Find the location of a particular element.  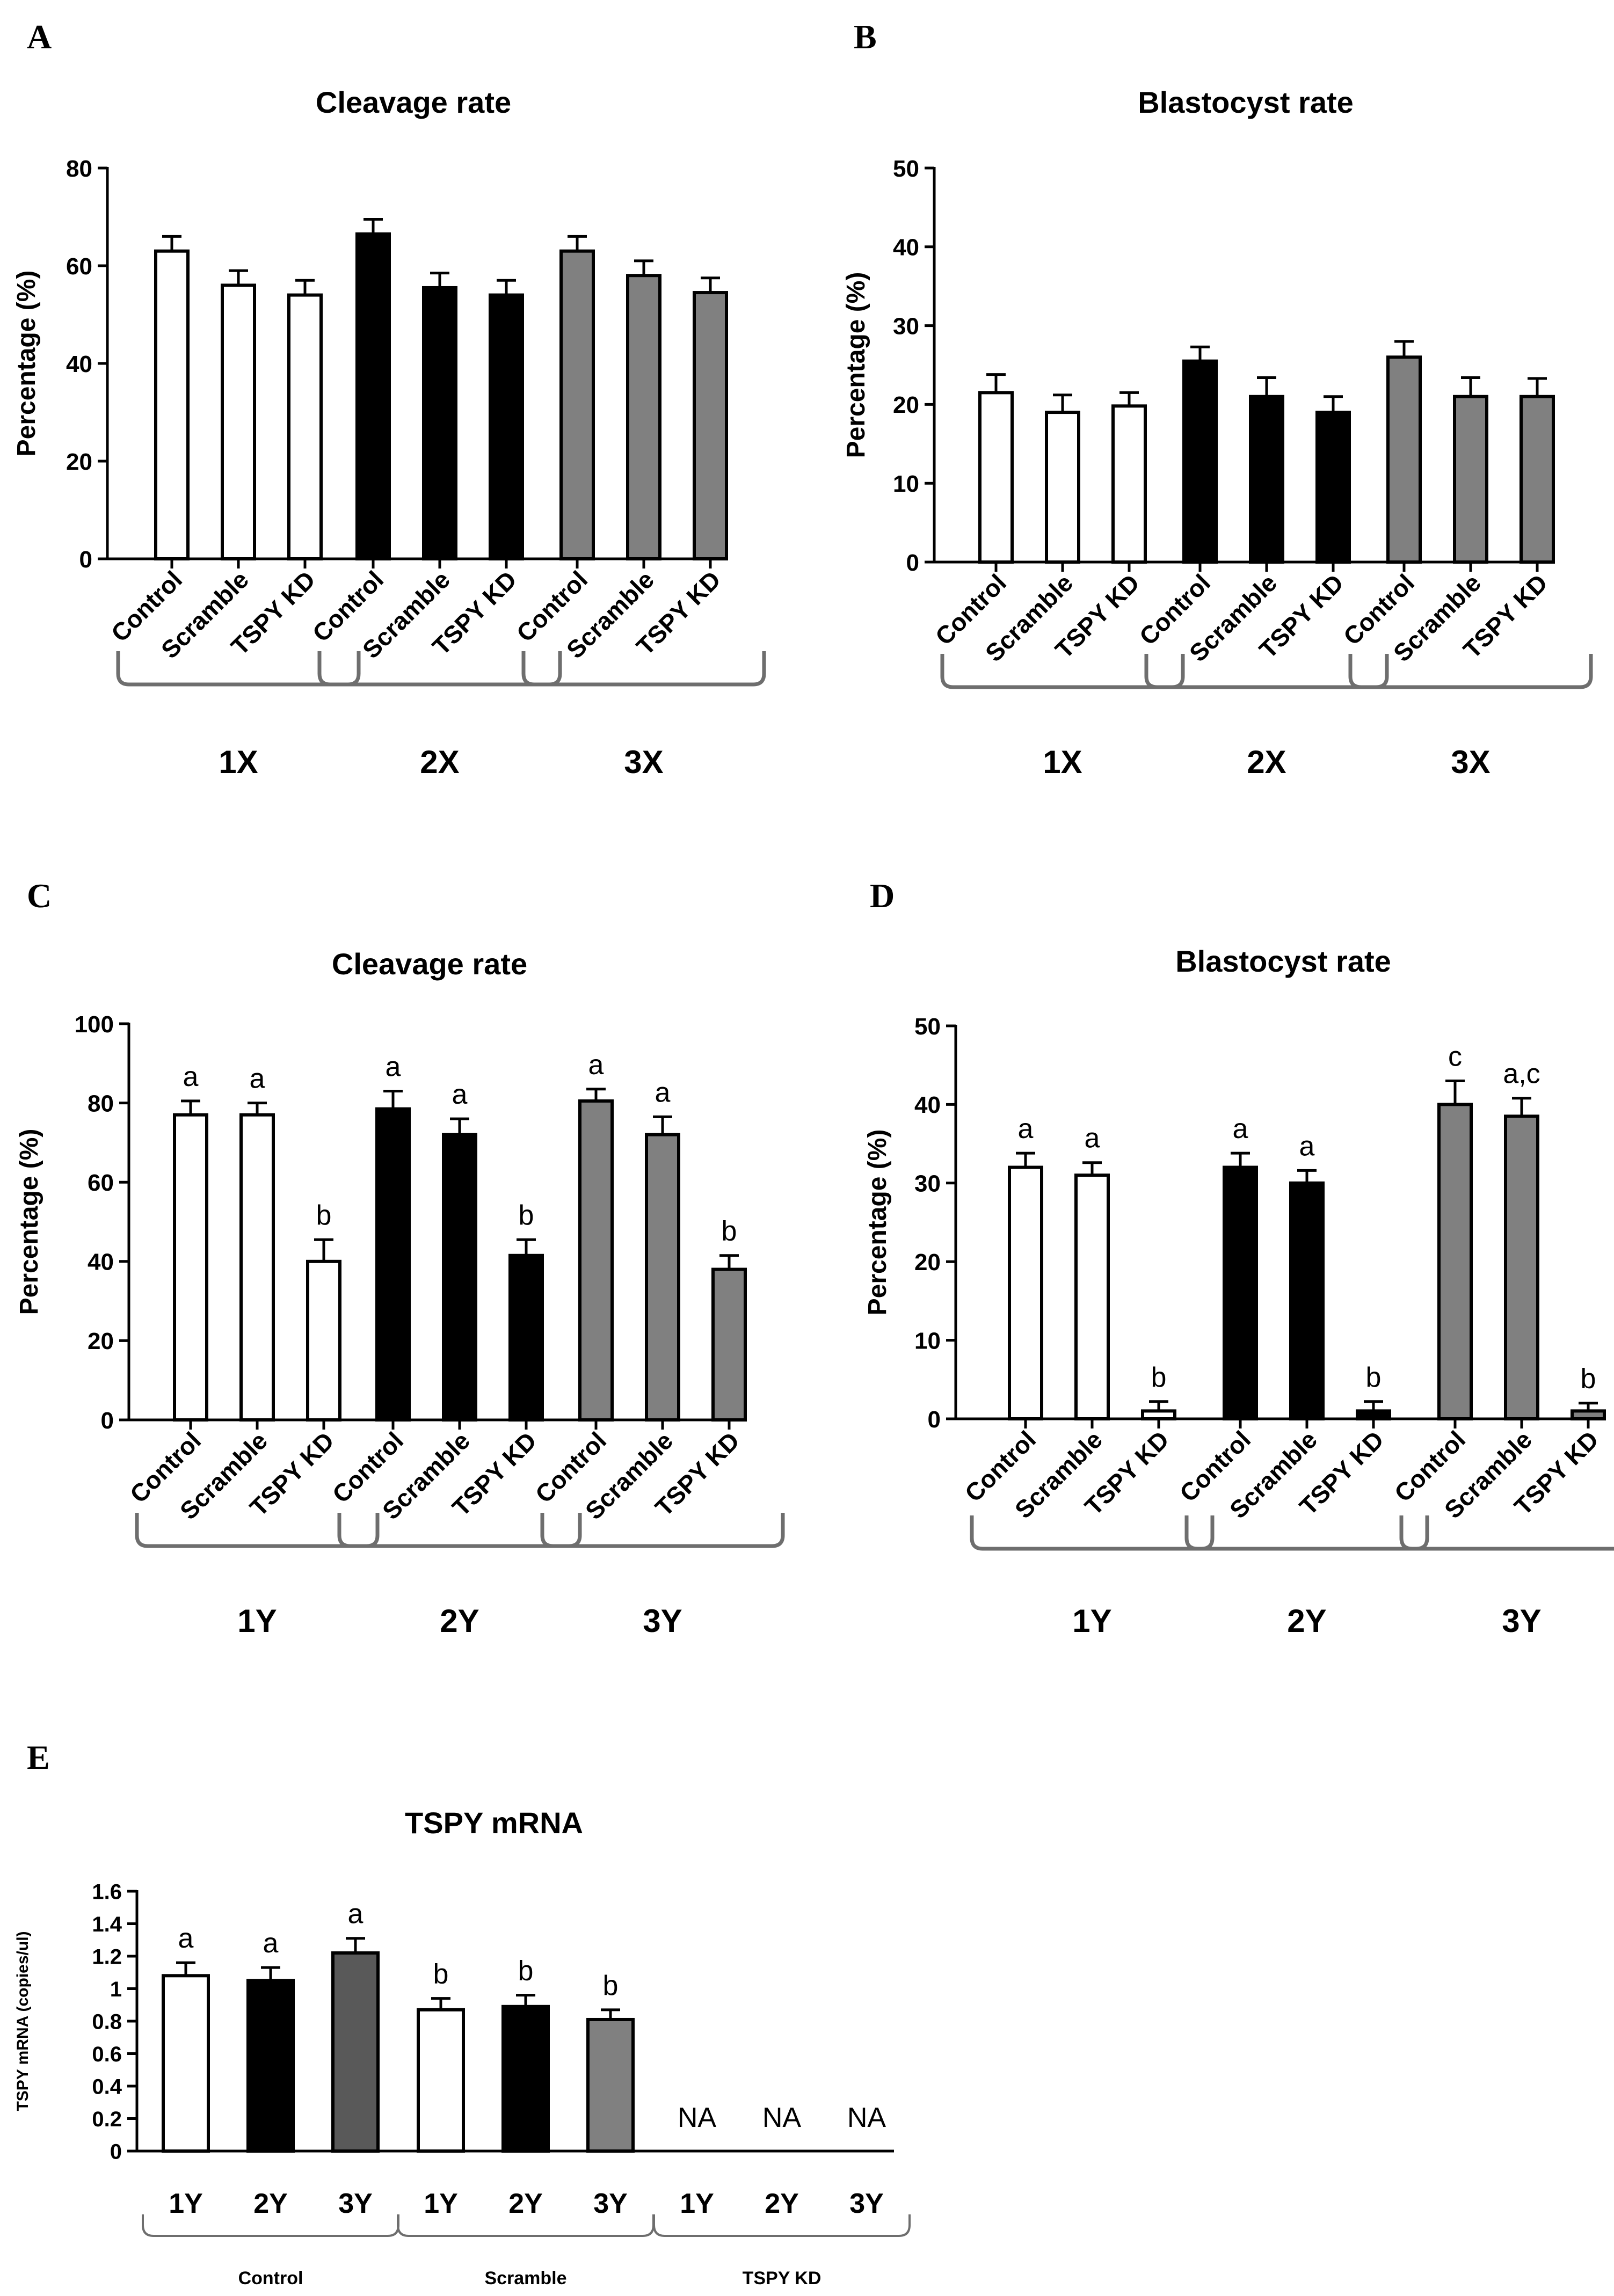

y-tick-label: 1 is located at coordinates (116, 1989).